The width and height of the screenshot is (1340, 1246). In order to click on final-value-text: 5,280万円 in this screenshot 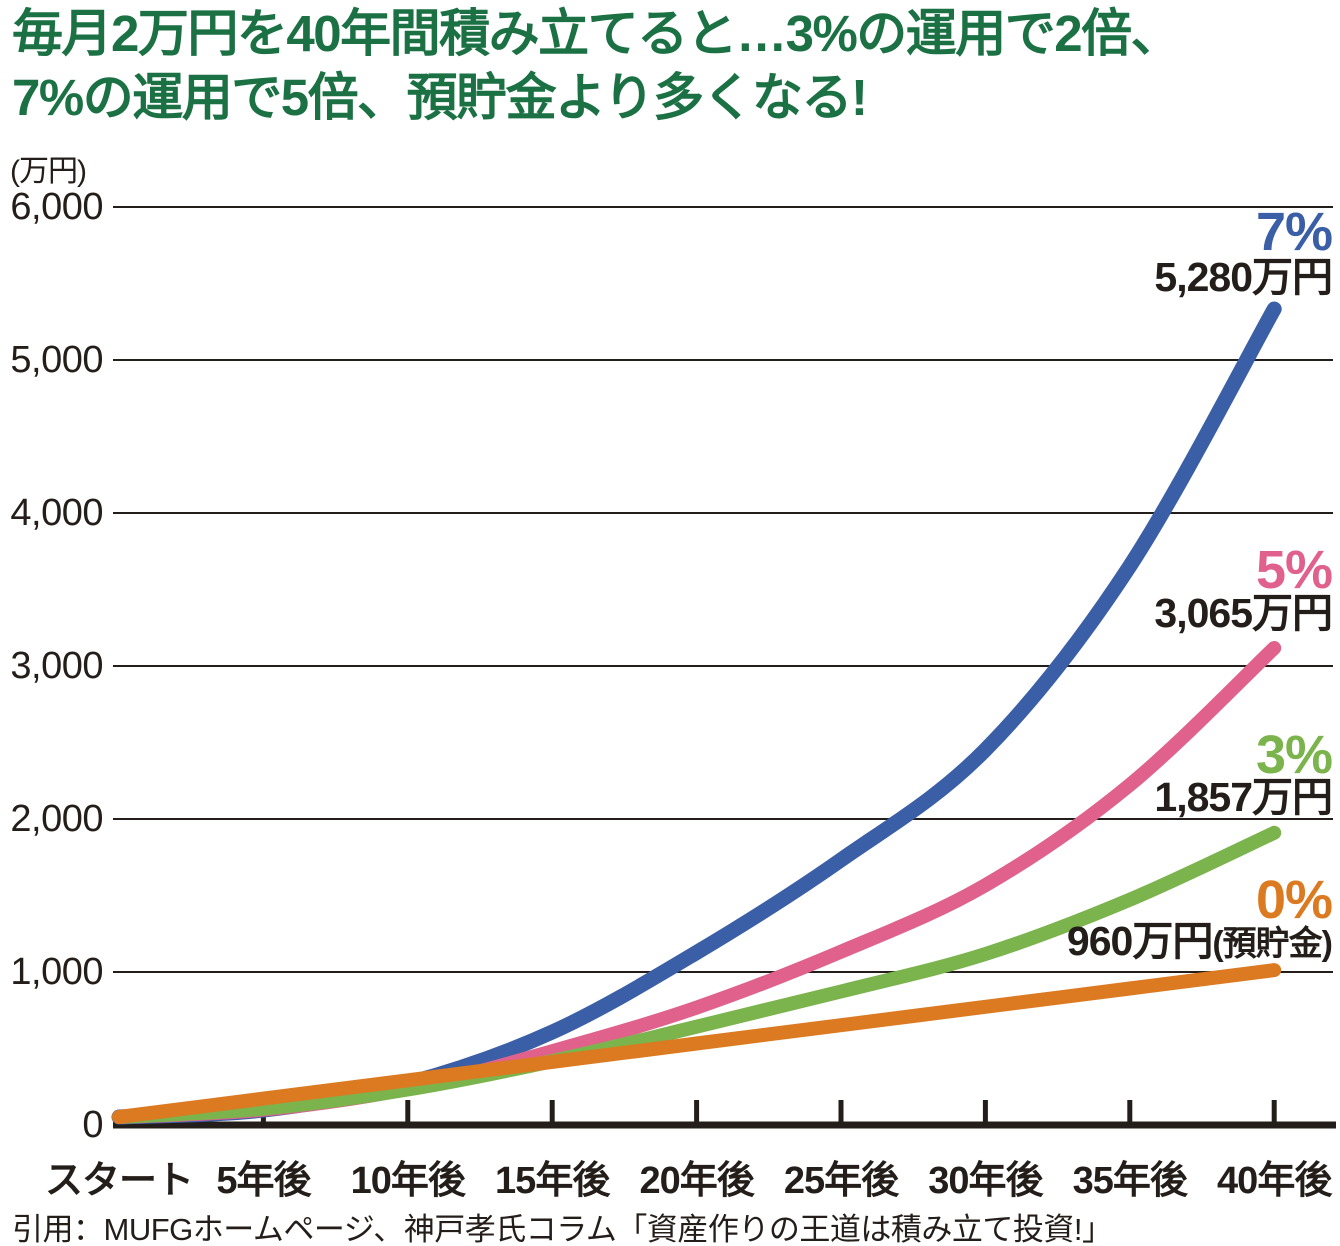, I will do `click(1243, 277)`.